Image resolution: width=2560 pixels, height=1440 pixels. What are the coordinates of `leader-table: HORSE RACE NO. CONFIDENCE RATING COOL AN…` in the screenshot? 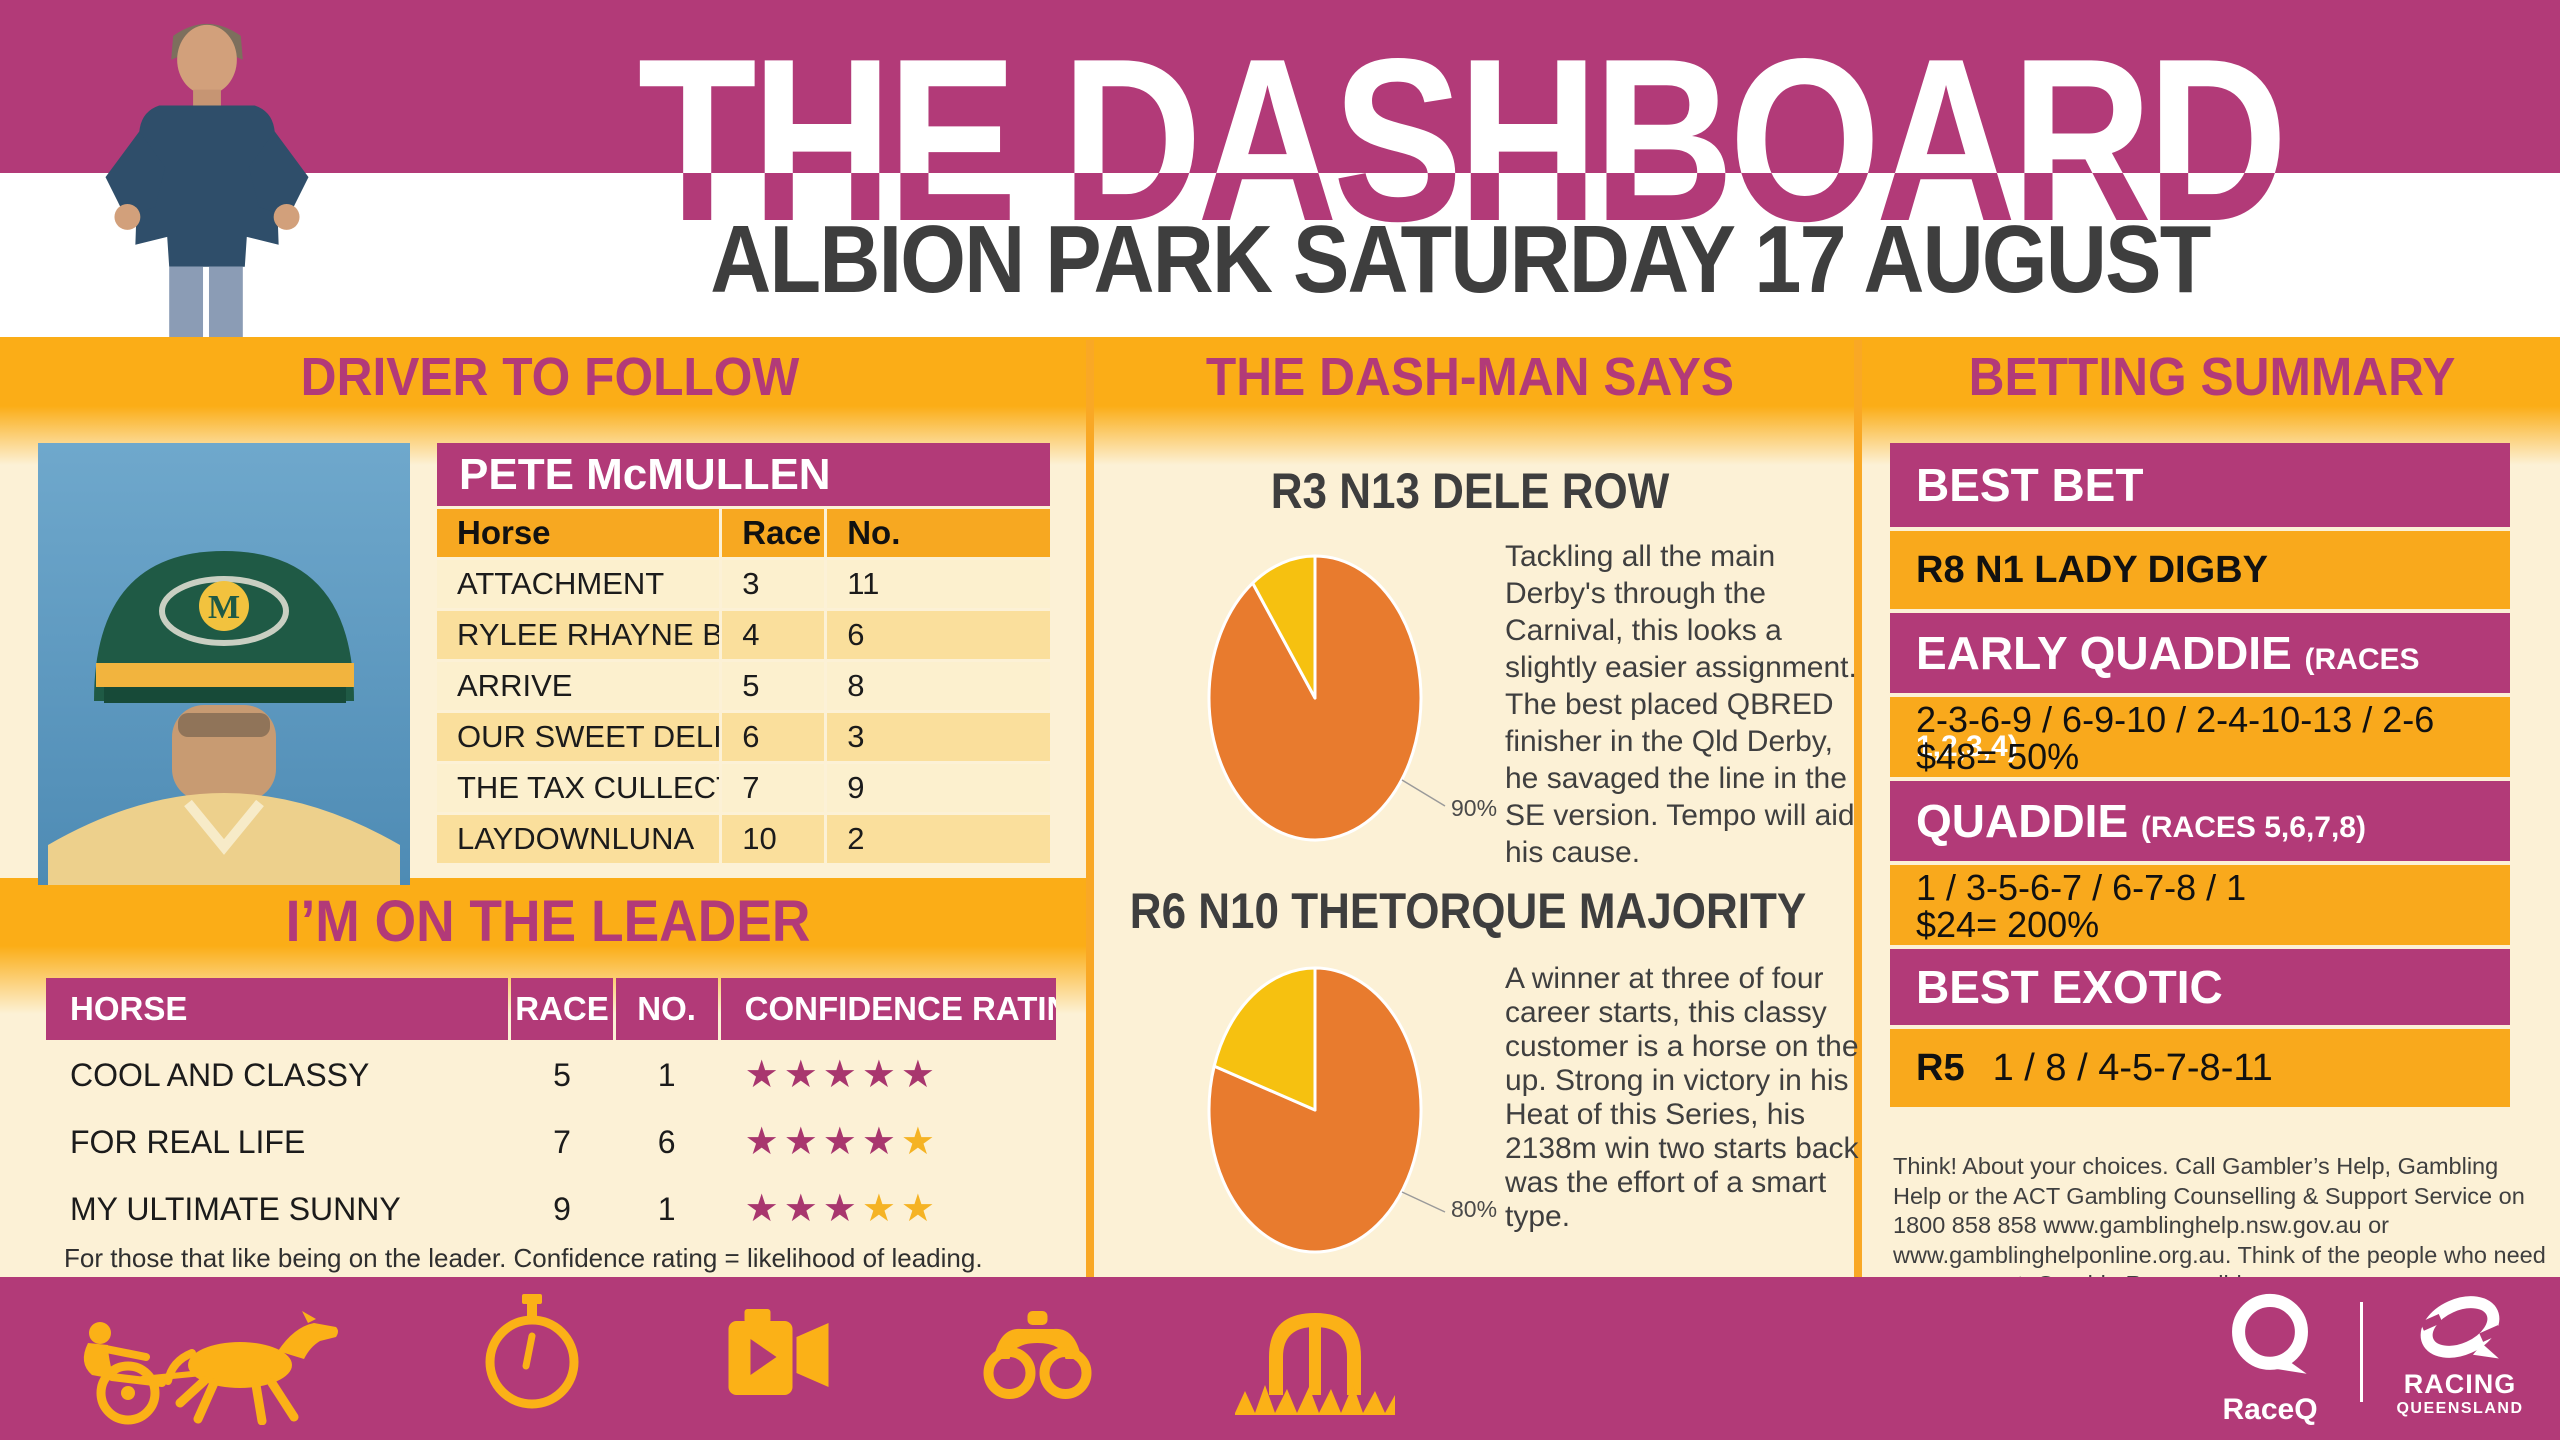 It's located at (551, 1108).